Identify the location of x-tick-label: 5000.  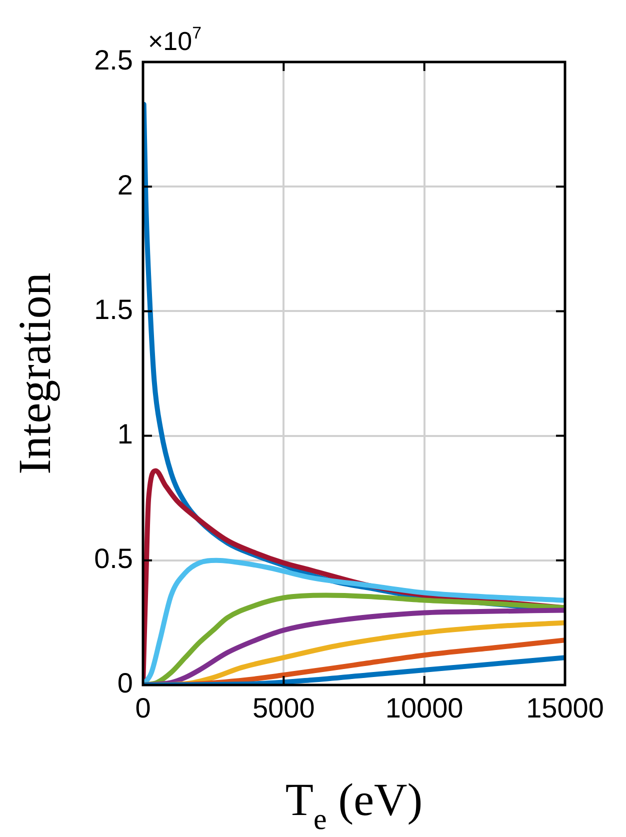
(283, 708).